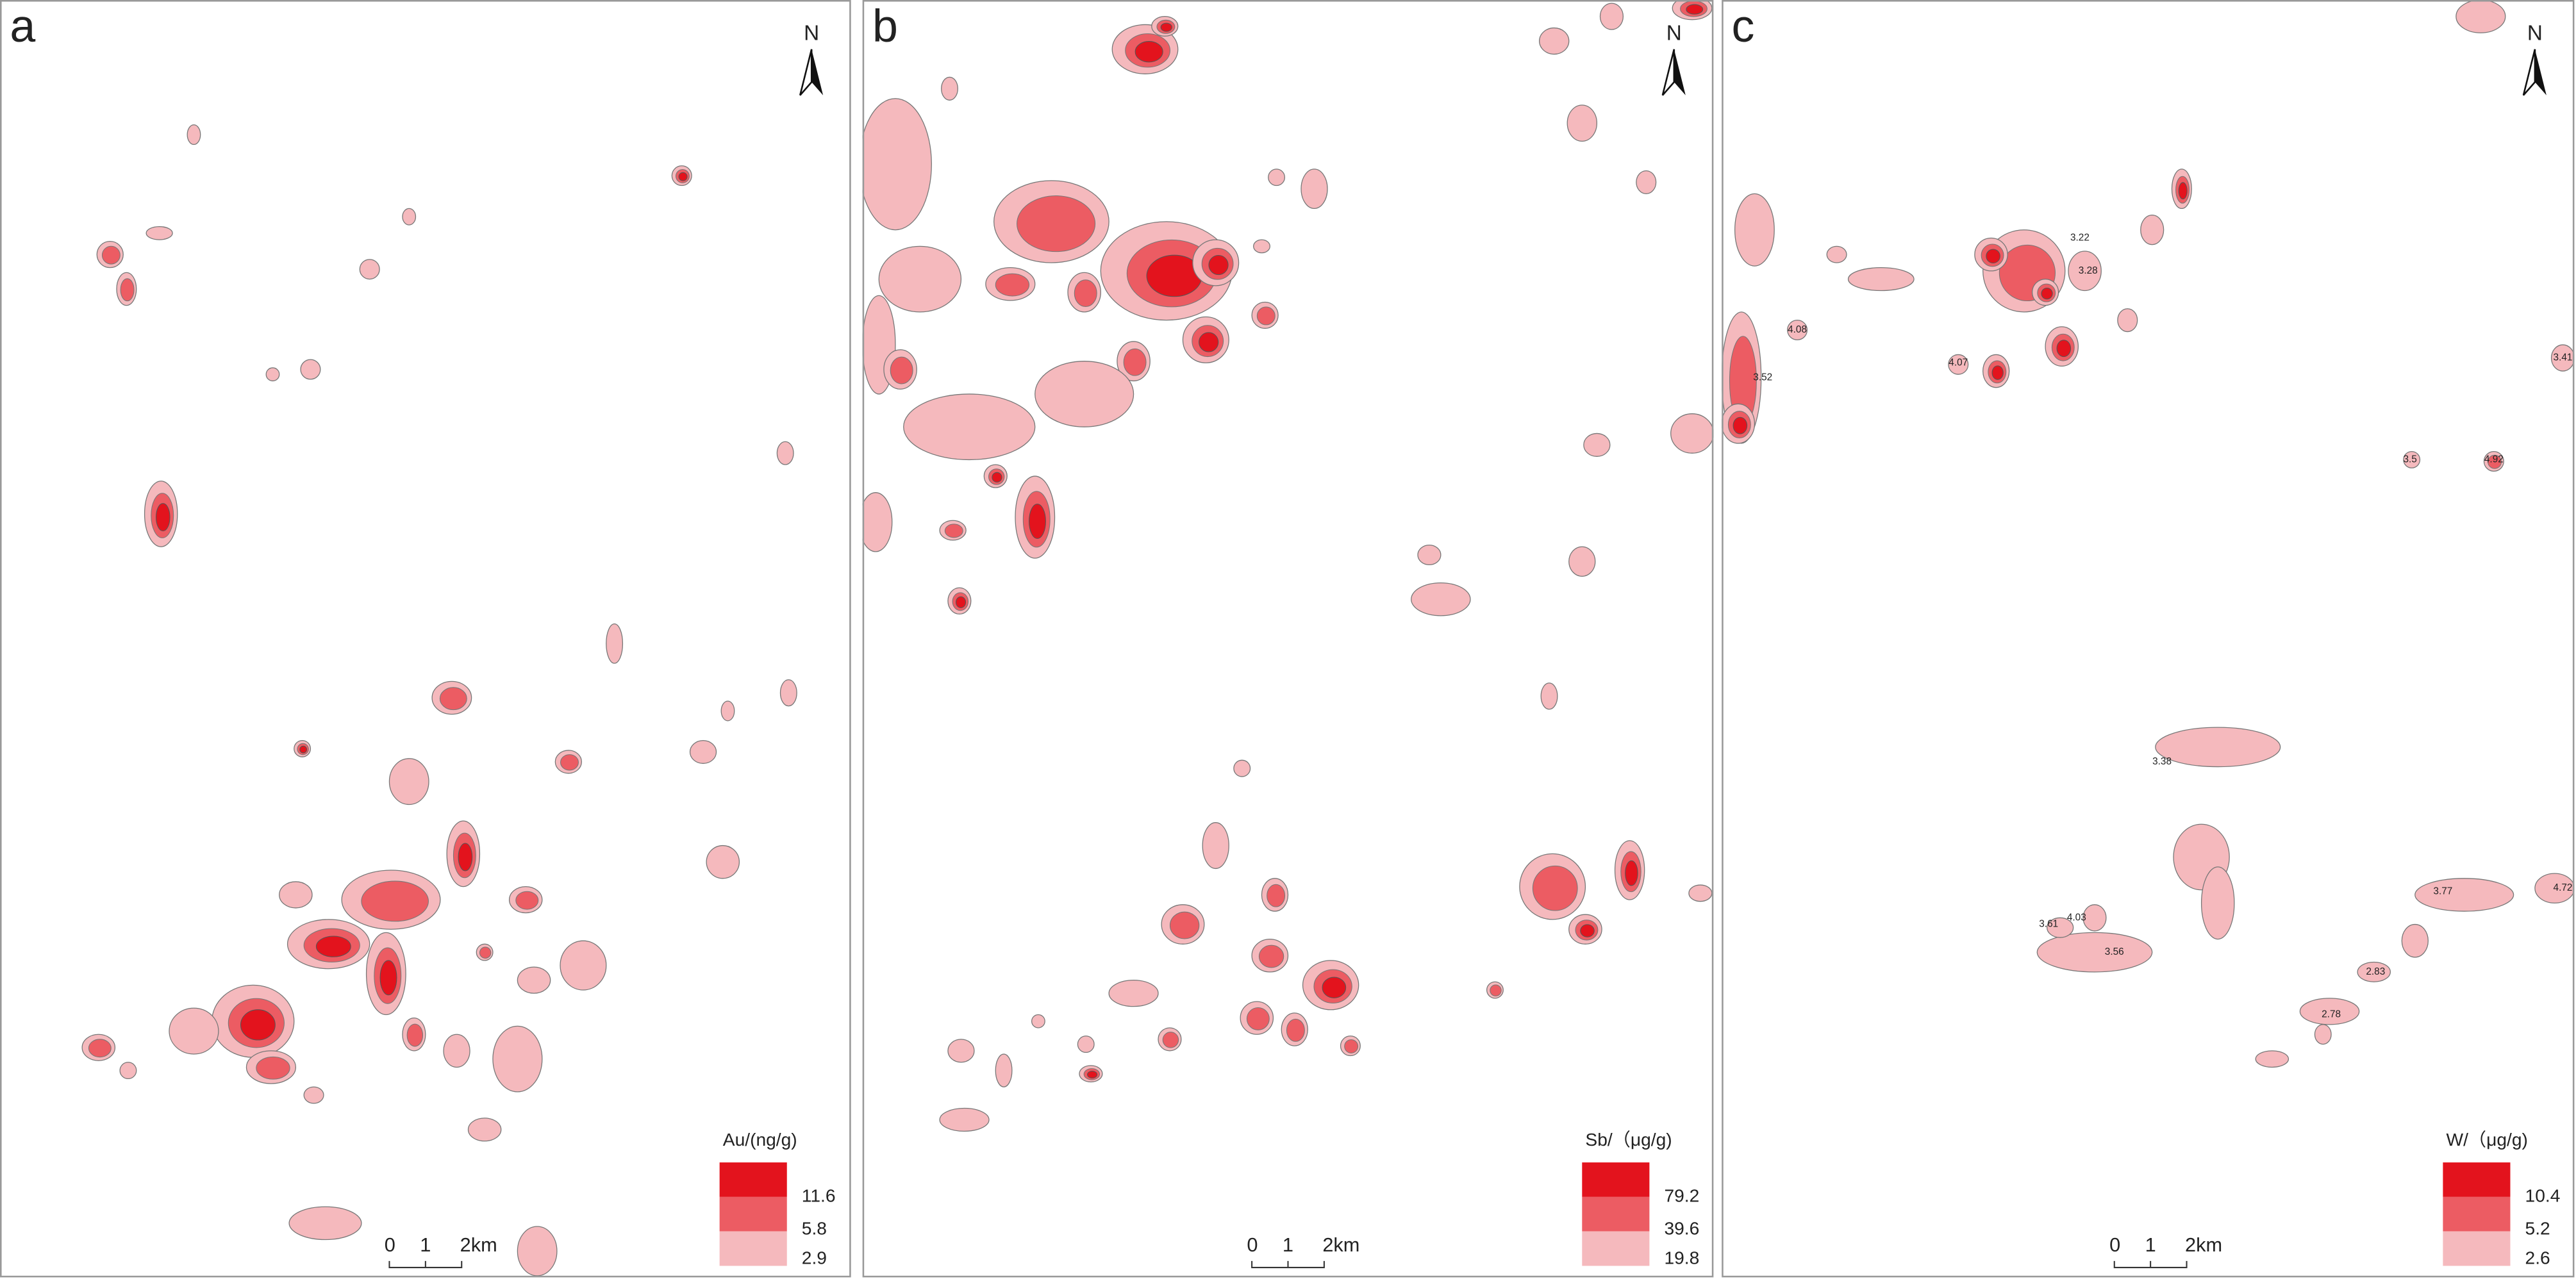 Image resolution: width=2576 pixels, height=1279 pixels. I want to click on anomaly-label: 3.61, so click(2048, 924).